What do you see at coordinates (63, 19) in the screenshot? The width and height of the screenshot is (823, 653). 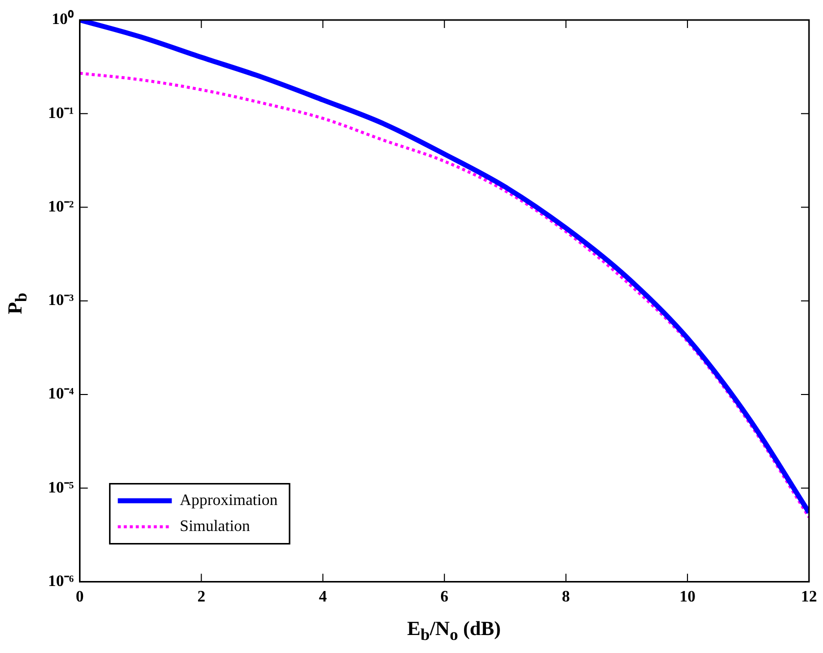 I see `y-tick-label: 10⁰` at bounding box center [63, 19].